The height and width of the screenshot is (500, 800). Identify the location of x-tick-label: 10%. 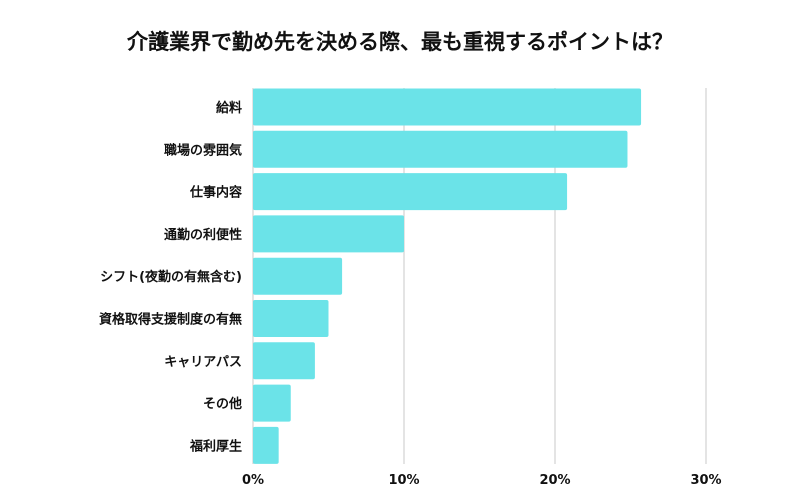
(403, 480).